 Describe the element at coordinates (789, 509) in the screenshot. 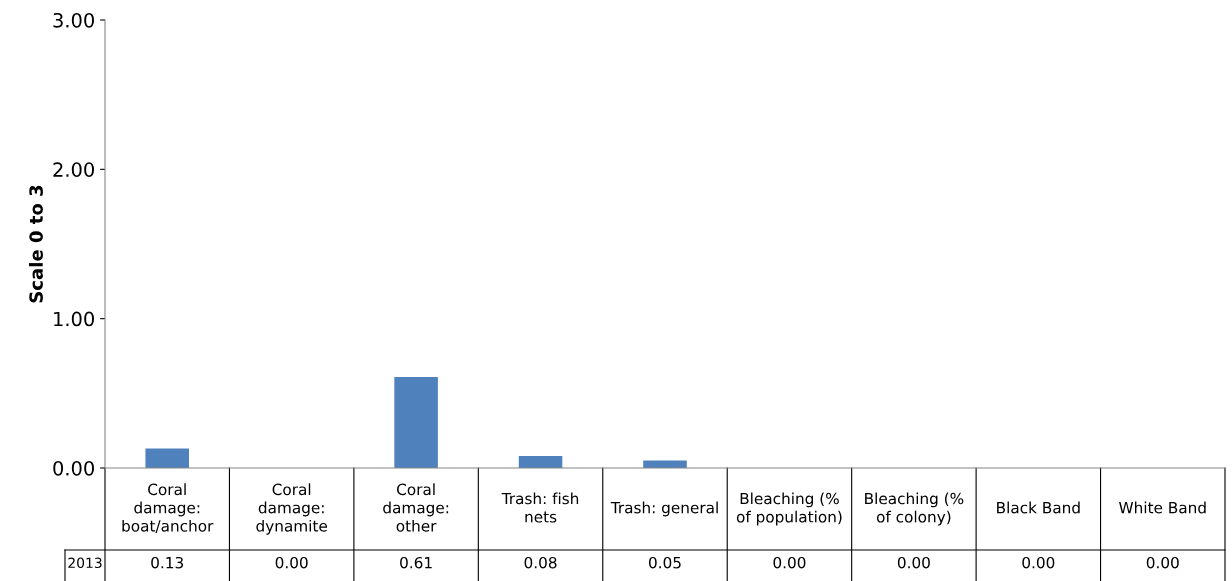

I see `x-tick-label: Bleaching (% of population)` at that location.